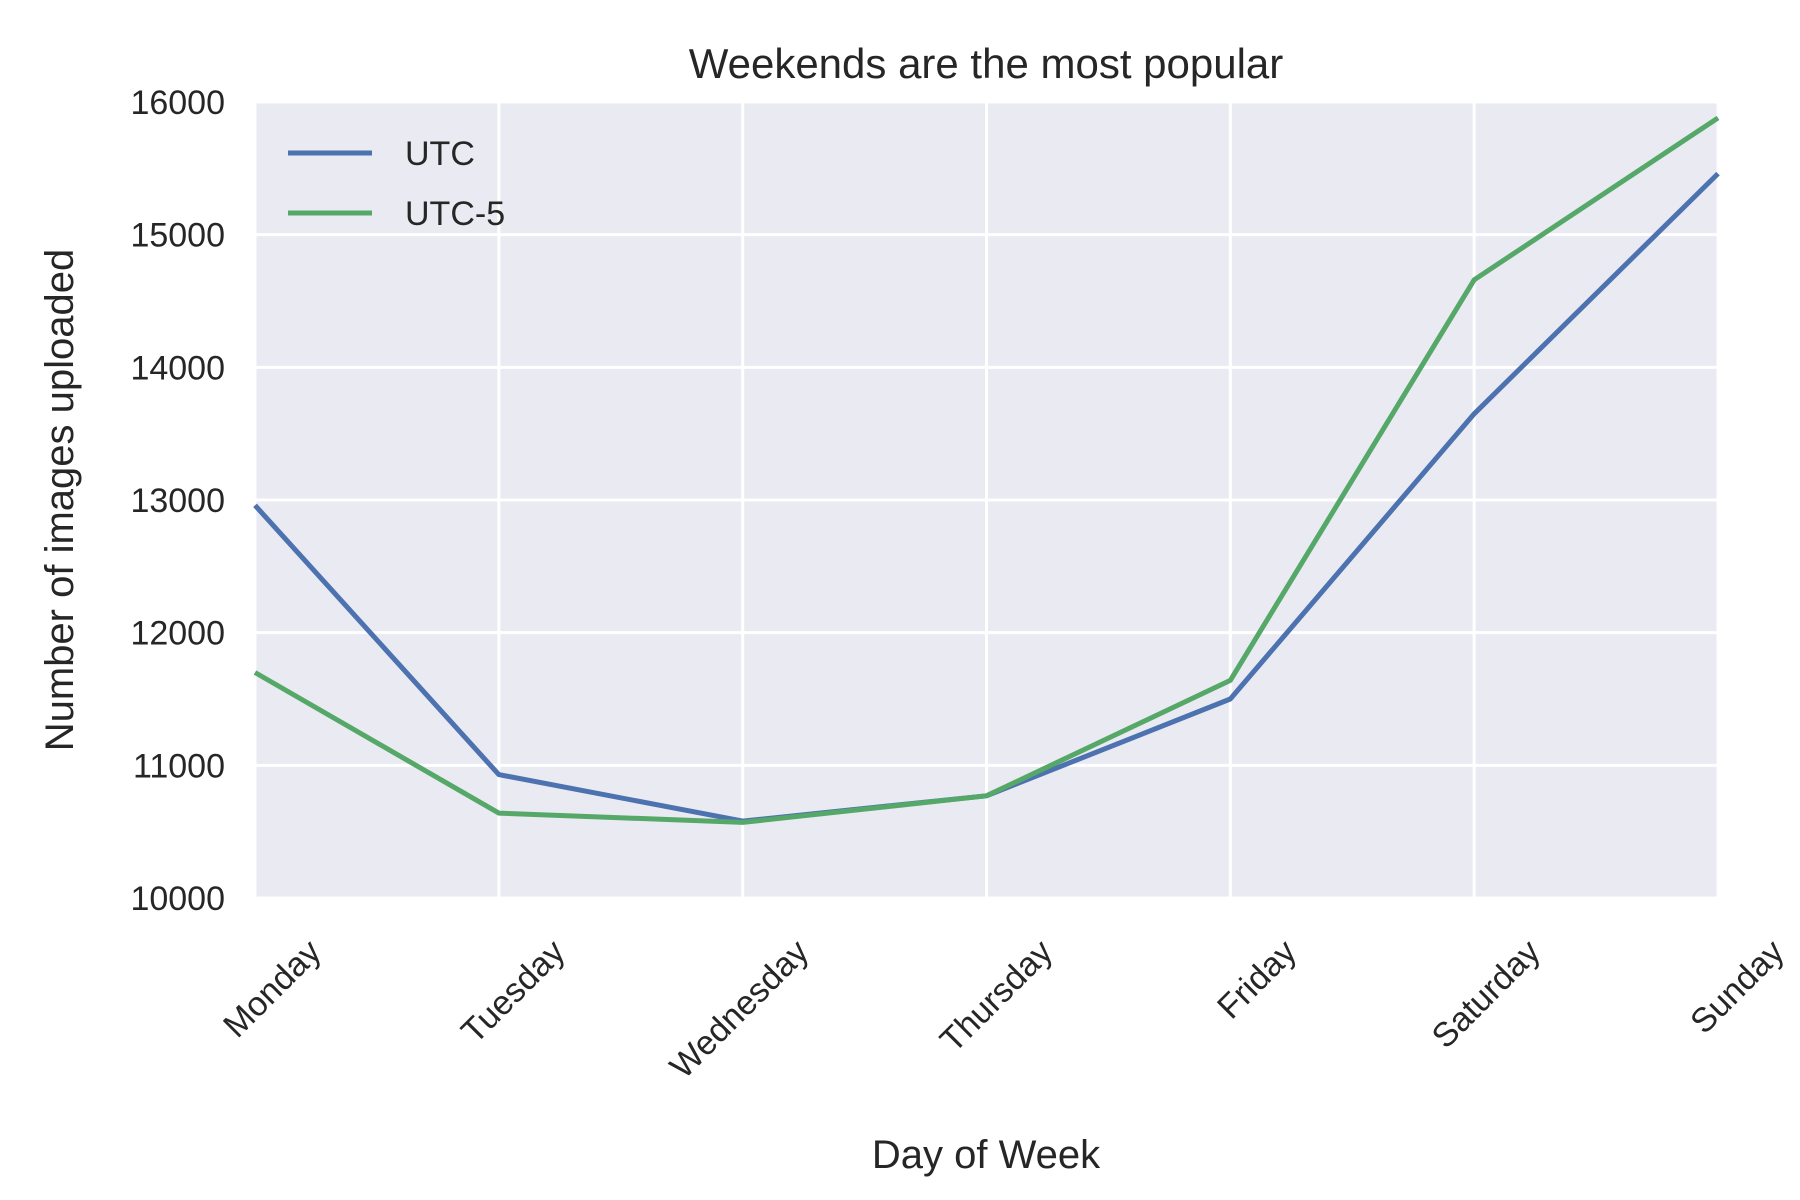 Image resolution: width=1800 pixels, height=1200 pixels. I want to click on y-tick-label: 12000, so click(177, 634).